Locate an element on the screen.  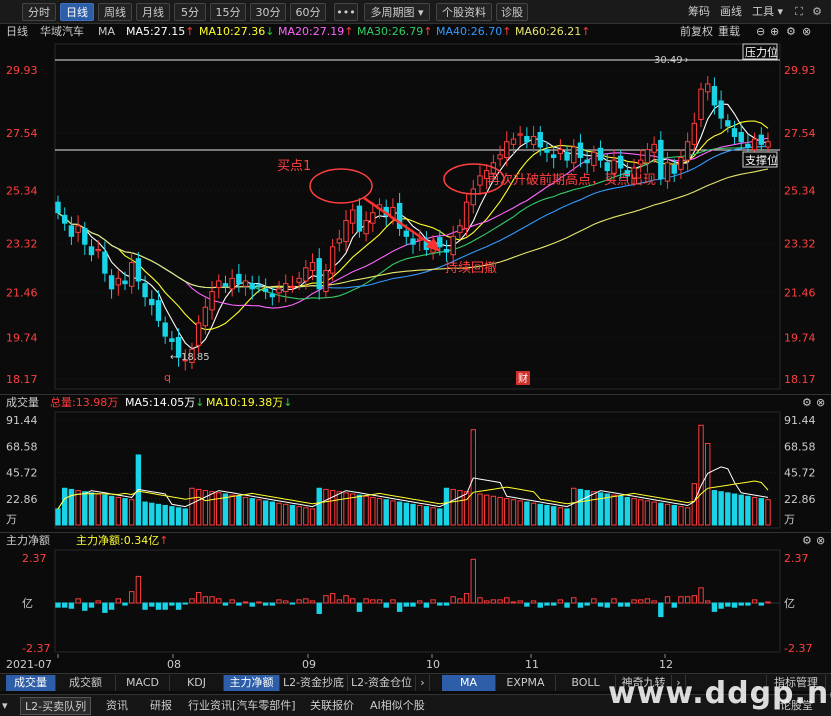
period-tab-15min: 15分 is located at coordinates (228, 12).